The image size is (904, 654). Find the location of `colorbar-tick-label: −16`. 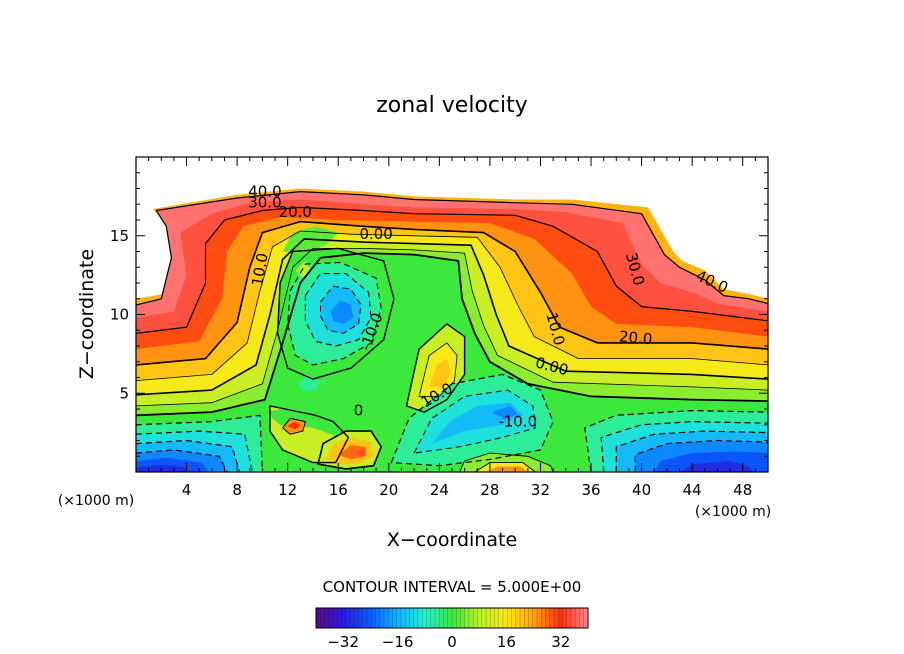

colorbar-tick-label: −16 is located at coordinates (398, 642).